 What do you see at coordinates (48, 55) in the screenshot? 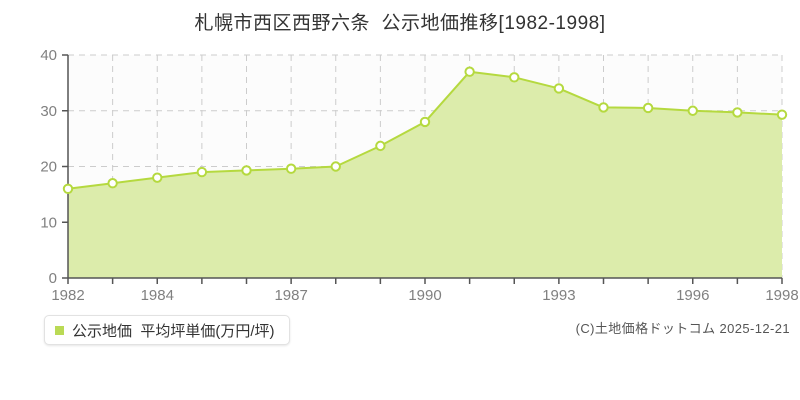
I see `y-tick-label: 40` at bounding box center [48, 55].